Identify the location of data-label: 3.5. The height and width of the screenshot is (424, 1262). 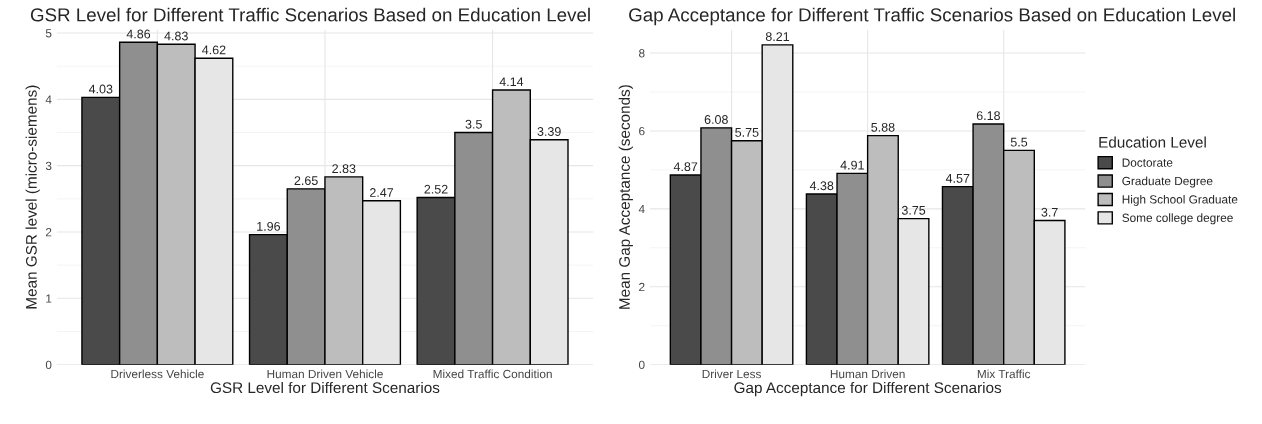
(473, 124).